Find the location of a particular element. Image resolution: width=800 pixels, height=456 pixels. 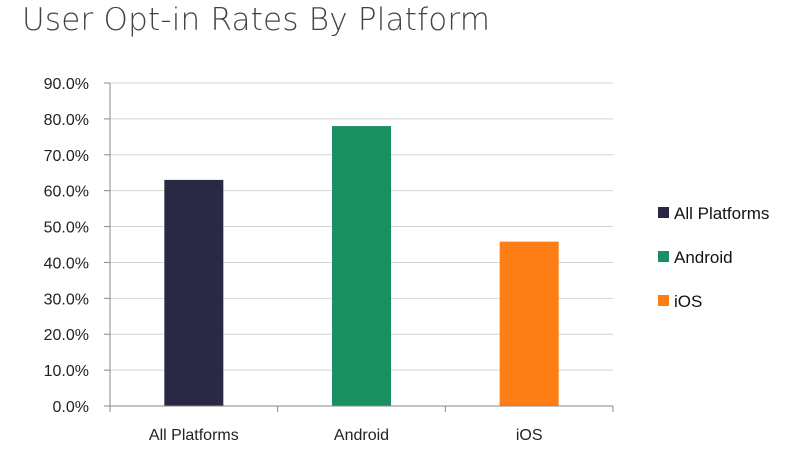

bar-android is located at coordinates (361, 266).